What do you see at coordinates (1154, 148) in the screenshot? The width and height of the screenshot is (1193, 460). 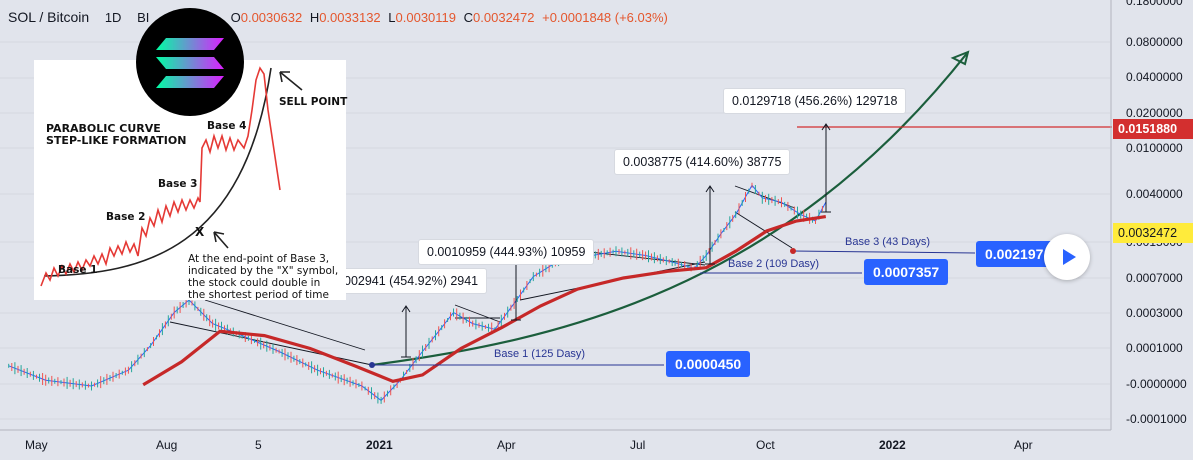 I see `y-tick-label: 0.0100000` at bounding box center [1154, 148].